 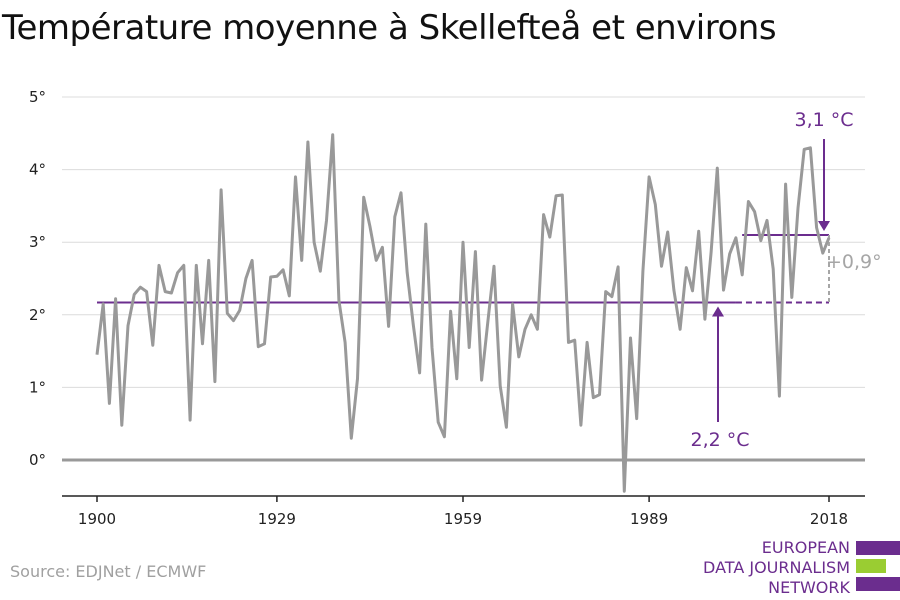 What do you see at coordinates (719, 440) in the screenshot?
I see `baseline-mean-label: 2,2 °C` at bounding box center [719, 440].